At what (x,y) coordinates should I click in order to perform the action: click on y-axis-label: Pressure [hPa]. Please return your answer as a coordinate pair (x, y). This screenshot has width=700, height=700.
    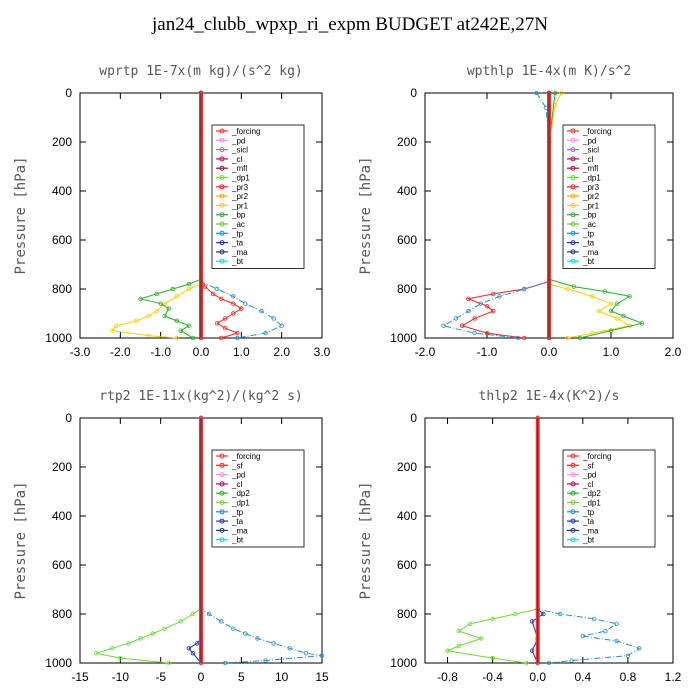
    Looking at the image, I should click on (21, 215).